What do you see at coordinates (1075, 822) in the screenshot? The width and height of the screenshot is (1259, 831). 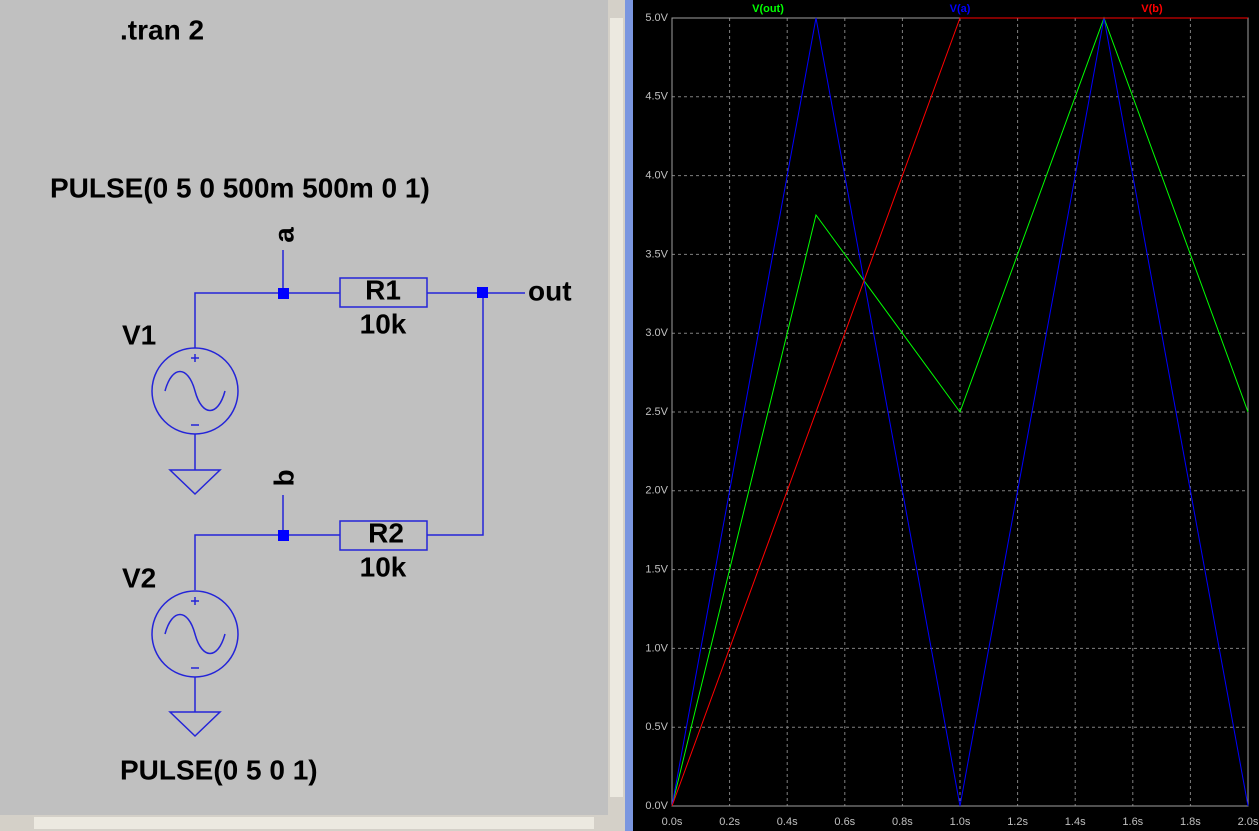 I see `x-tick-label: 1.4s` at bounding box center [1075, 822].